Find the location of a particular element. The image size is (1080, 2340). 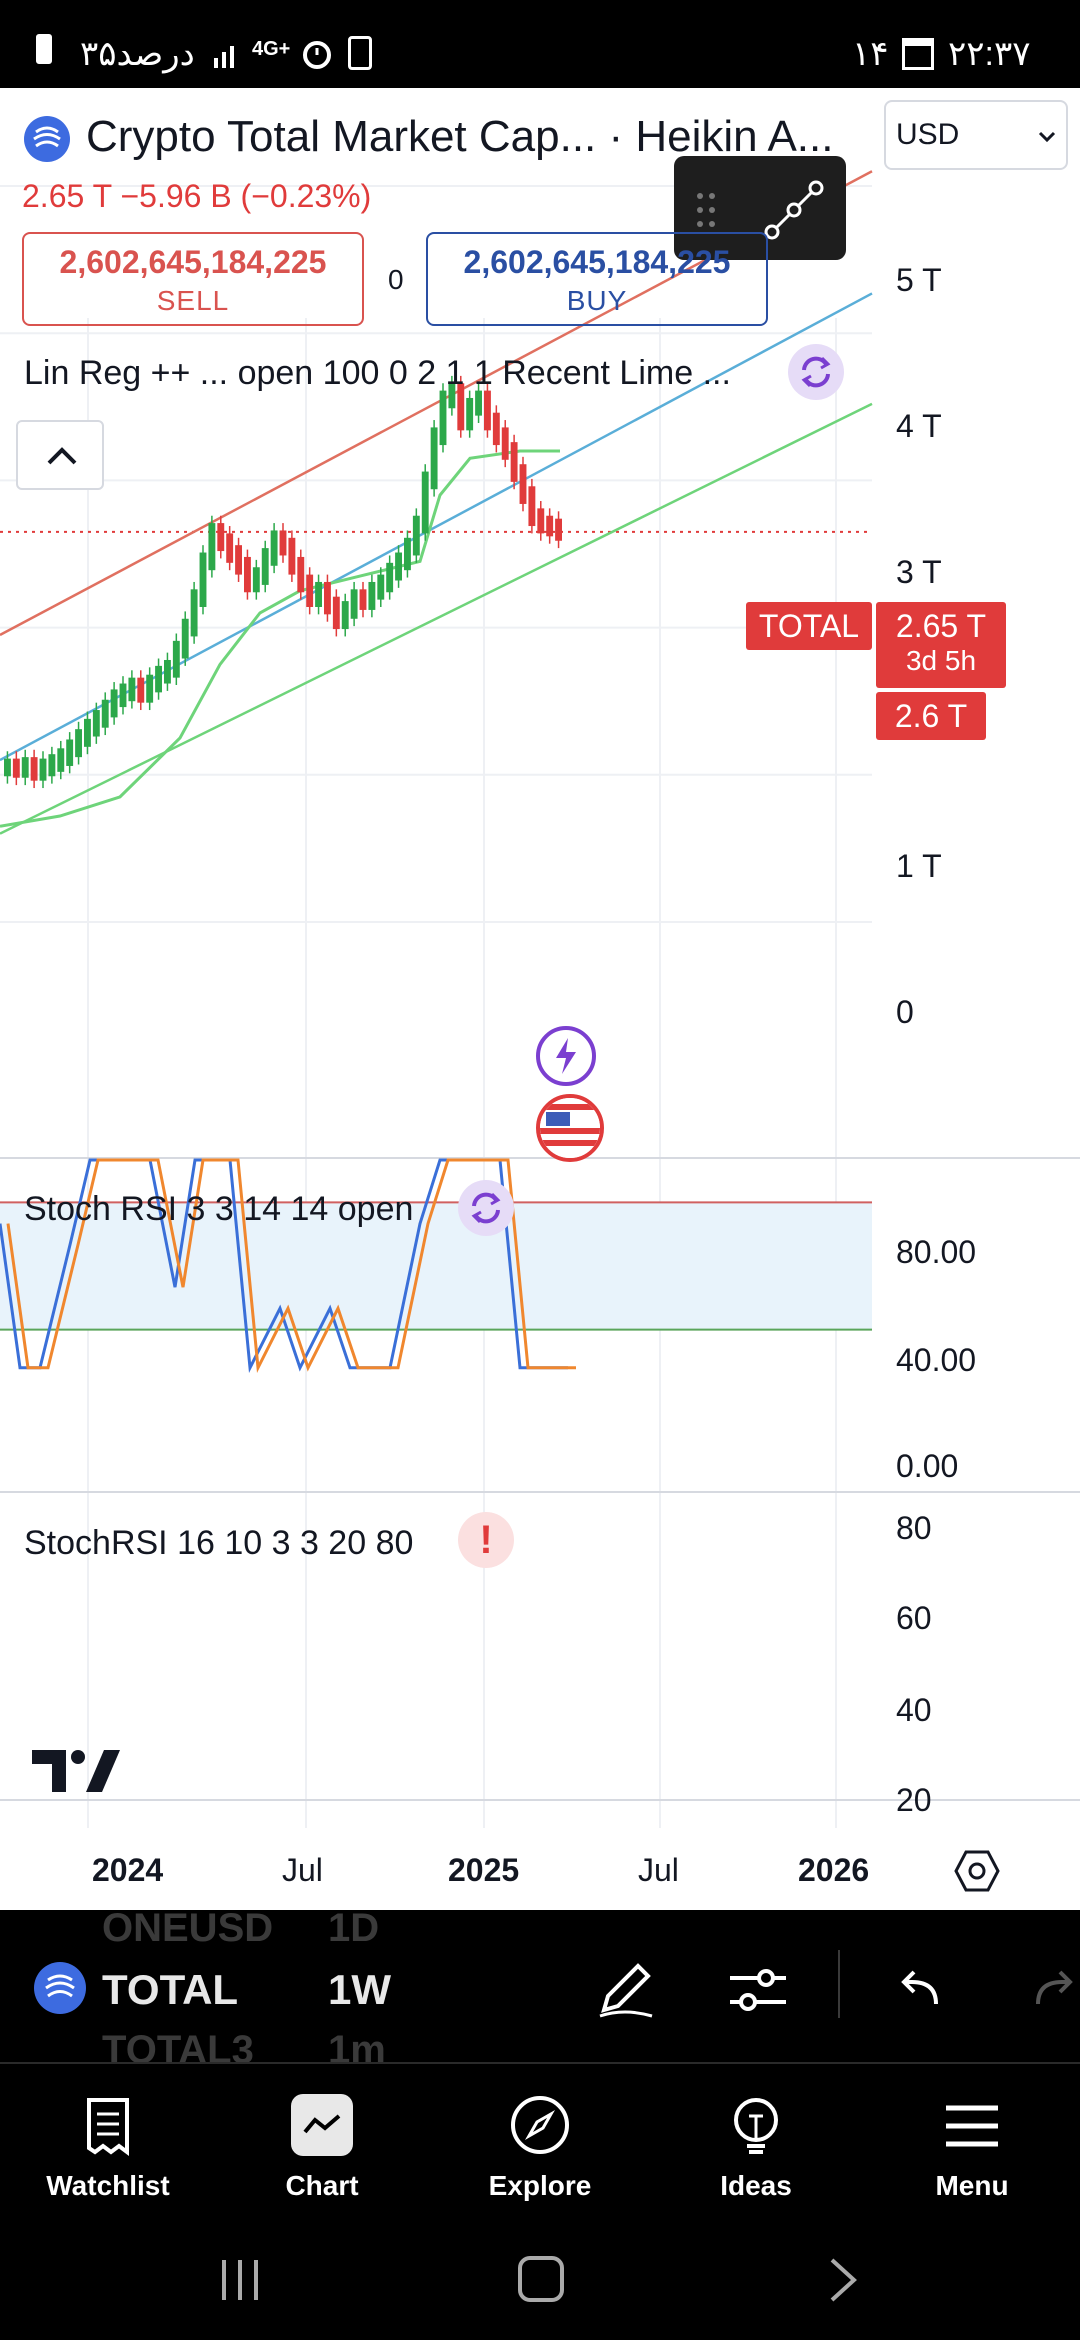

buy-label: BUY is located at coordinates (597, 300).